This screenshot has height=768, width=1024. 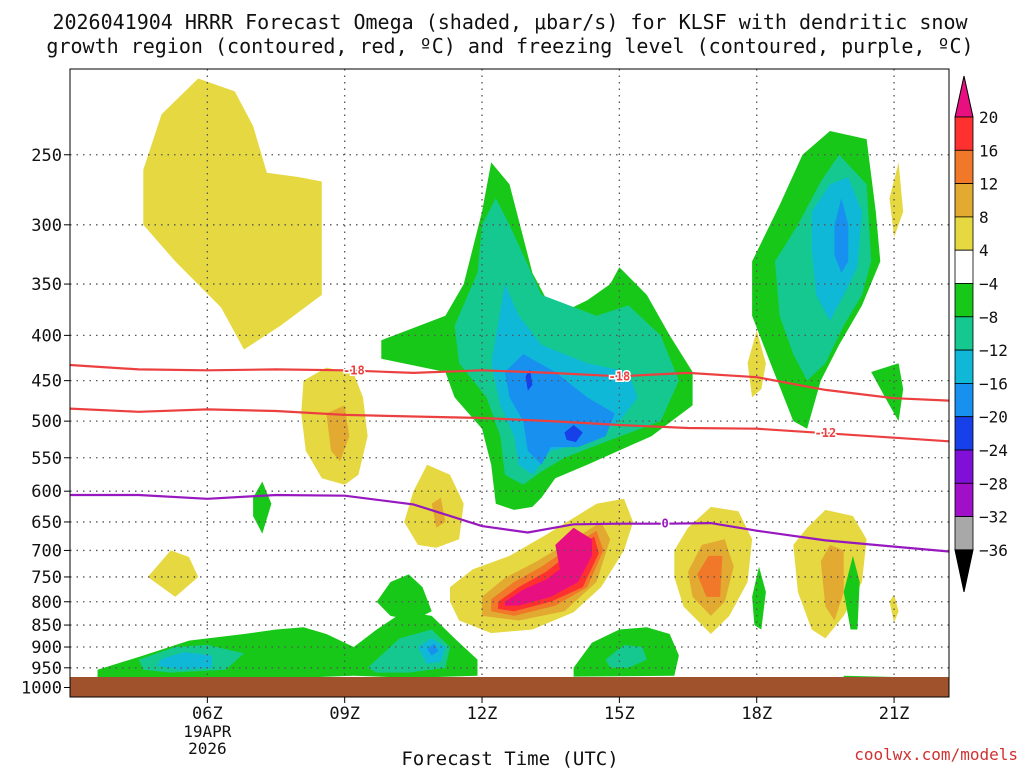 What do you see at coordinates (665, 524) in the screenshot?
I see `freezing-level-label-0: 0` at bounding box center [665, 524].